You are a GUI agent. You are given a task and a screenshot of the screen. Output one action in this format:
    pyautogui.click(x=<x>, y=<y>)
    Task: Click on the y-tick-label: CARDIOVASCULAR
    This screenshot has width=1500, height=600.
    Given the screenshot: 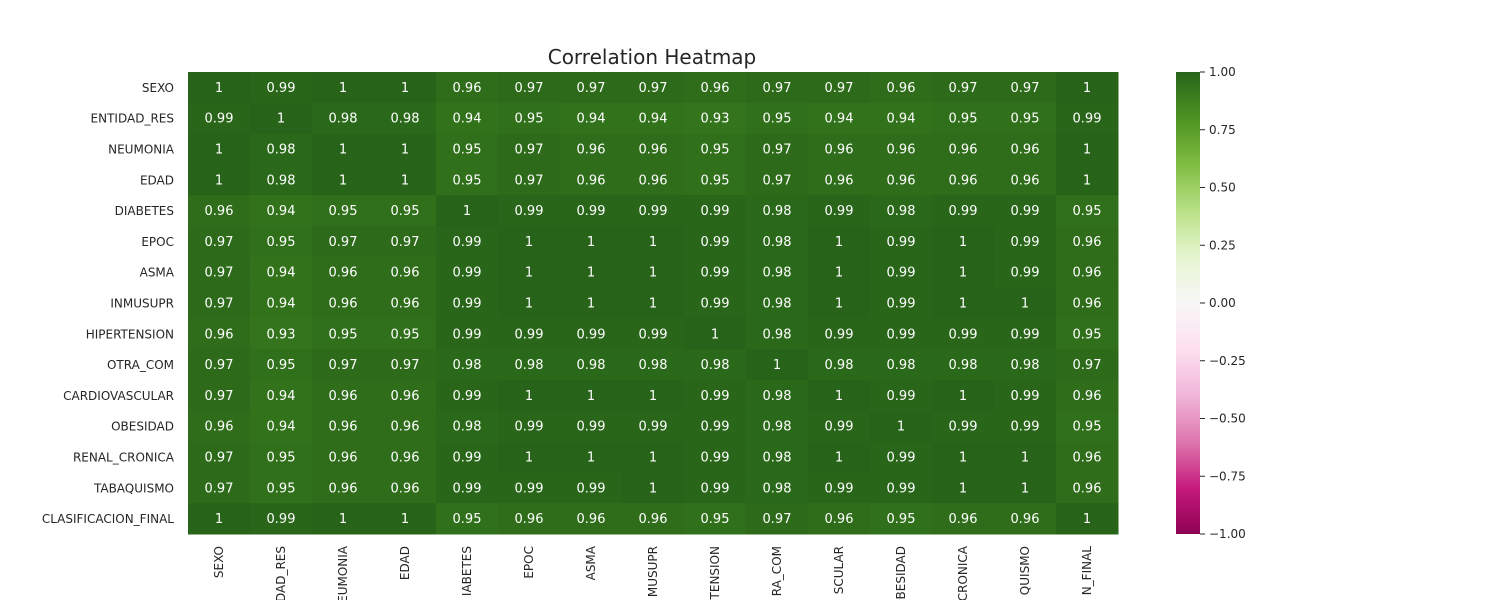 What is the action you would take?
    pyautogui.click(x=118, y=396)
    